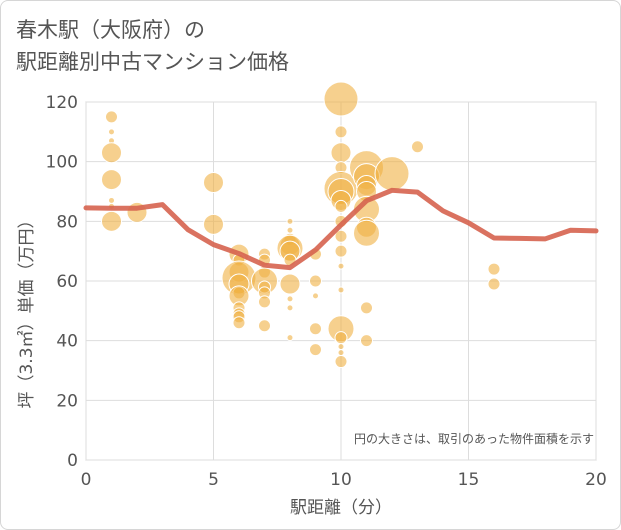  I want to click on y-tick-label: 120, so click(62, 103).